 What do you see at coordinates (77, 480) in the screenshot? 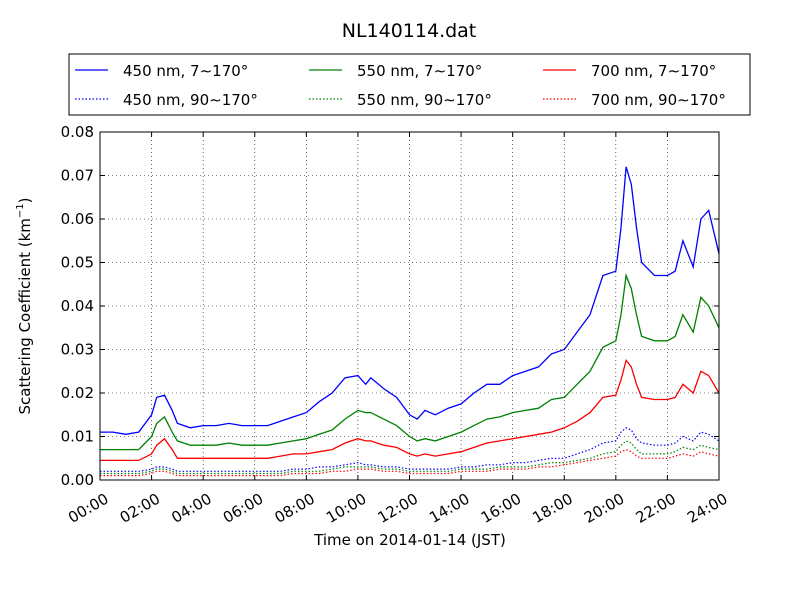
I see `y-tick-label: 0.00` at bounding box center [77, 480].